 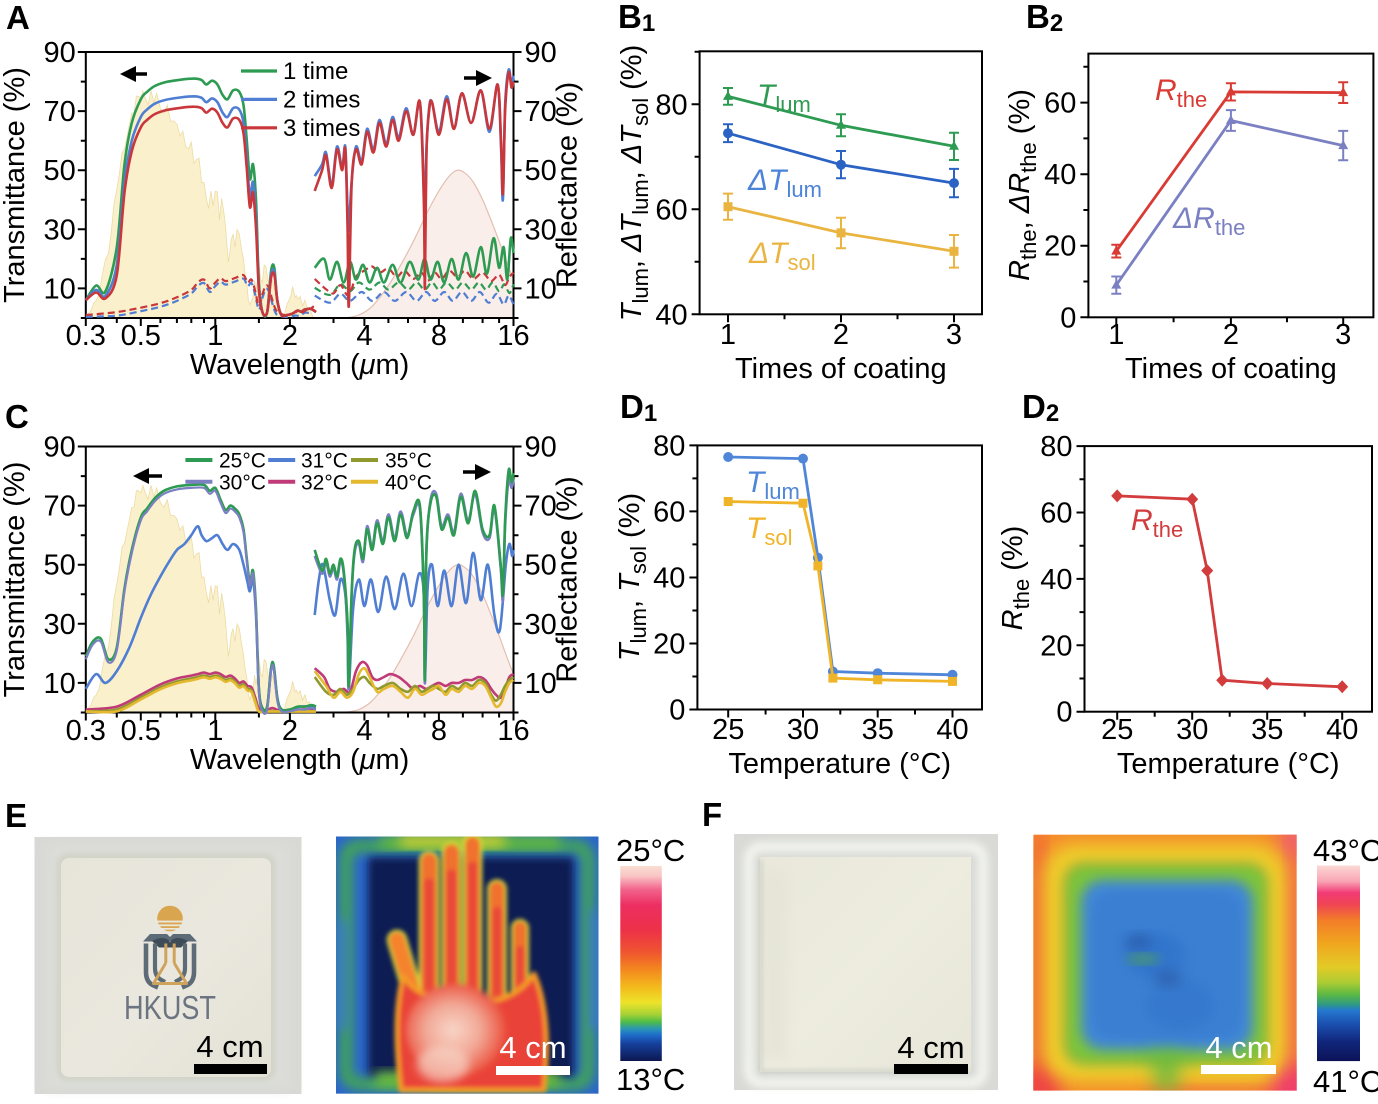 I want to click on svg-text: ΔTlum, so click(x=784, y=183).